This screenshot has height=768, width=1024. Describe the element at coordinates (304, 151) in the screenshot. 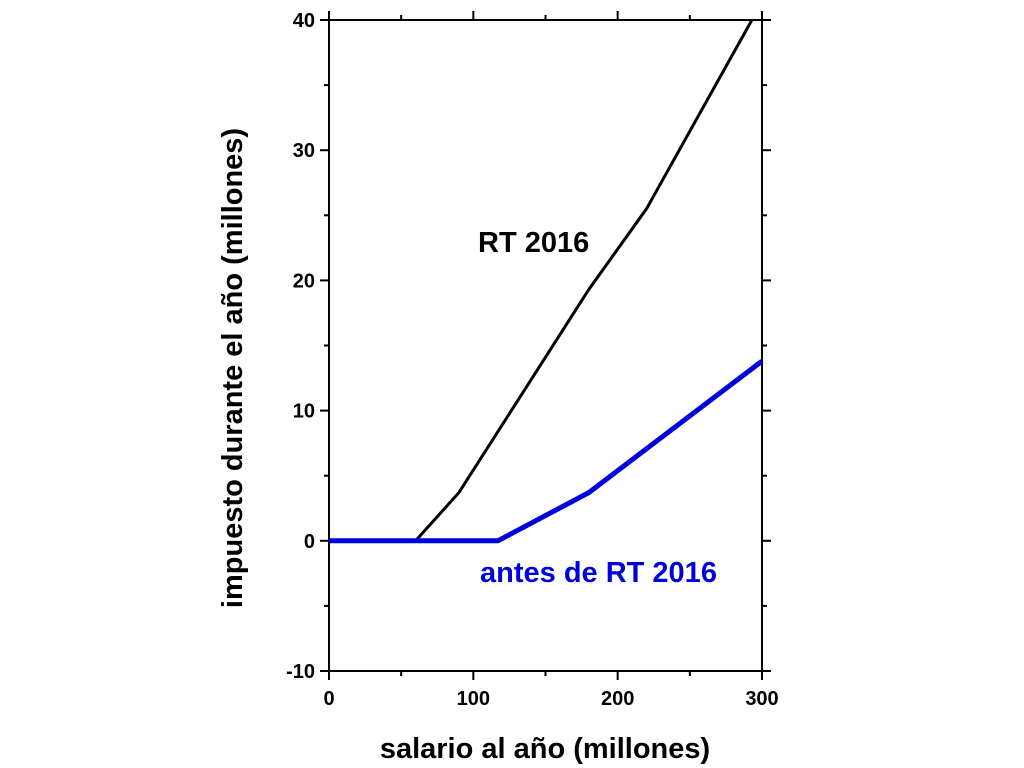

I see `y-tick-label: 30` at that location.